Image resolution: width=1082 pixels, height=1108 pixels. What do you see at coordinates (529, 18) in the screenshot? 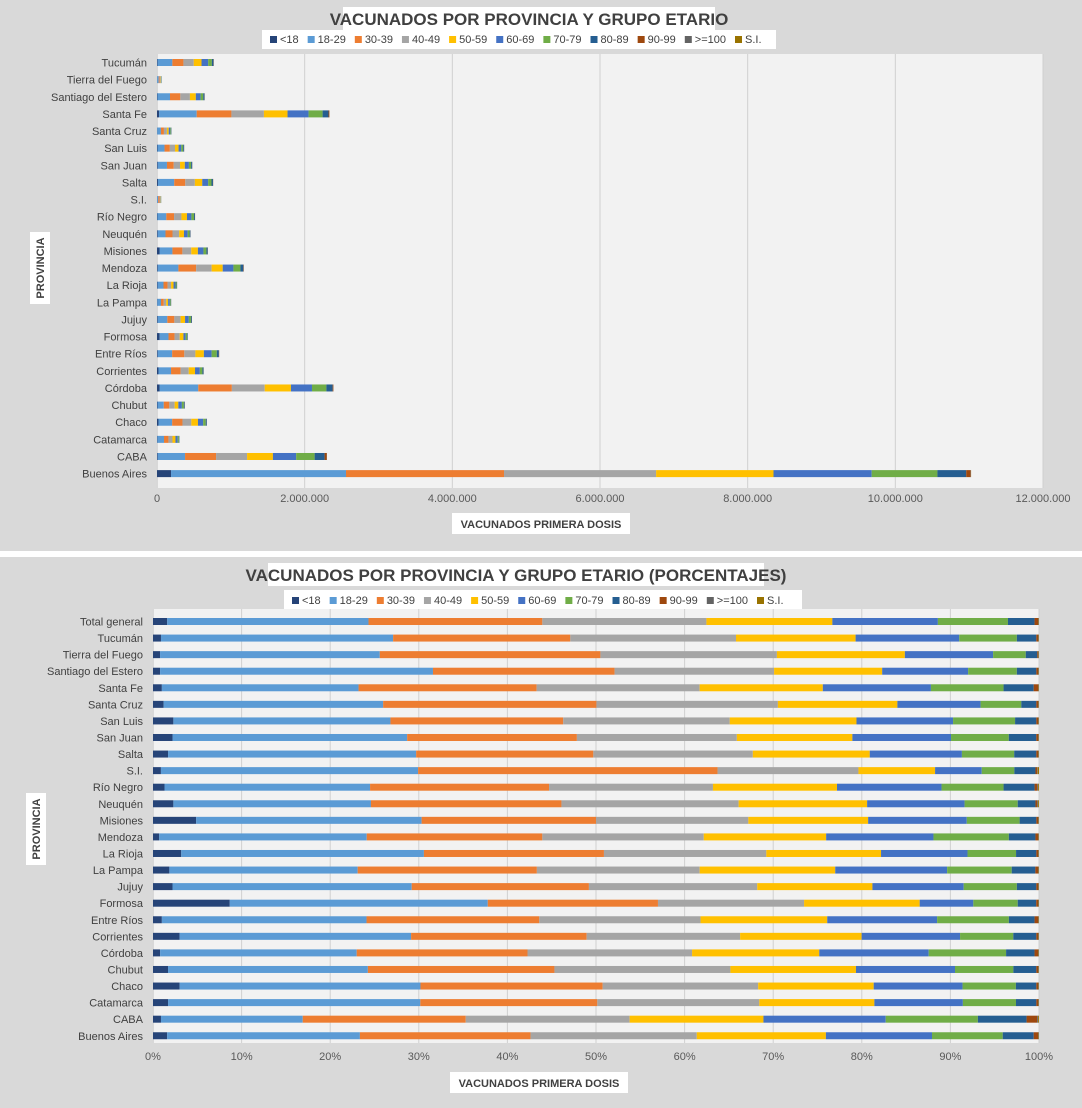
I see `chart-title-box` at bounding box center [529, 18].